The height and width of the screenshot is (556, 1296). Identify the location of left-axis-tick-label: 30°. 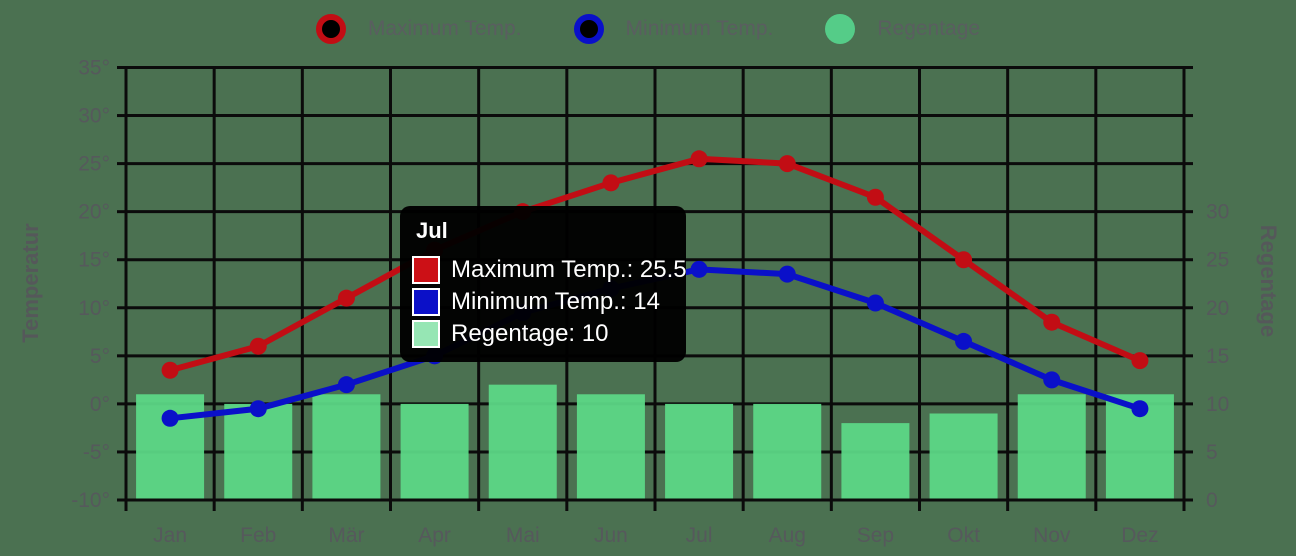
(94, 116).